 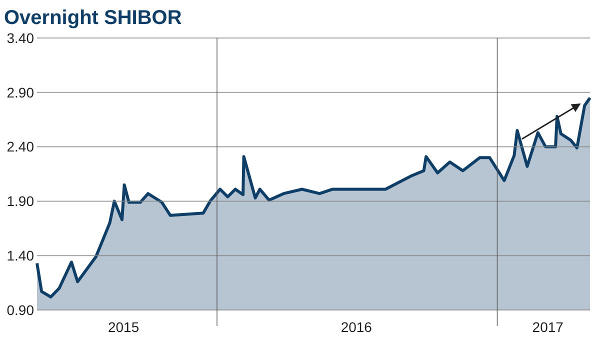 I want to click on y-tick-label: 3.40, so click(x=20, y=38).